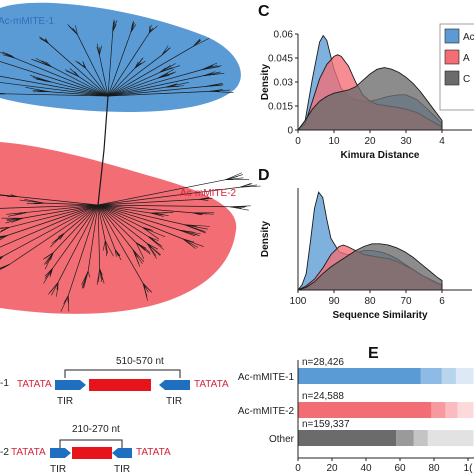 The height and width of the screenshot is (474, 474). Describe the element at coordinates (334, 301) in the screenshot. I see `x-tick-label: 90` at that location.